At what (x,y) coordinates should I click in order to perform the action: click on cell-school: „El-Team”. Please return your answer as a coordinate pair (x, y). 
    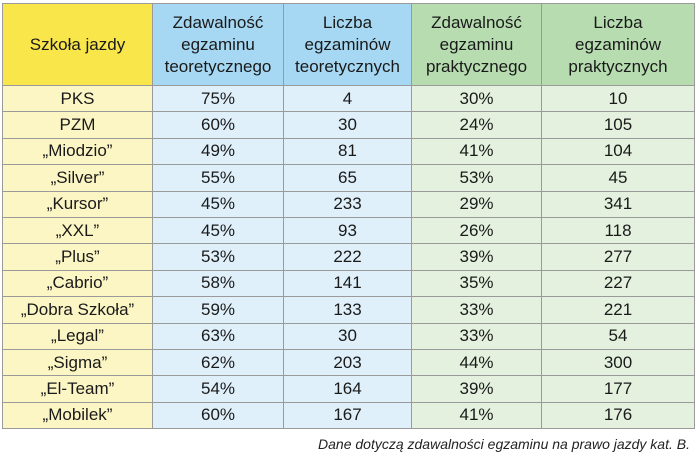
    Looking at the image, I should click on (77, 389).